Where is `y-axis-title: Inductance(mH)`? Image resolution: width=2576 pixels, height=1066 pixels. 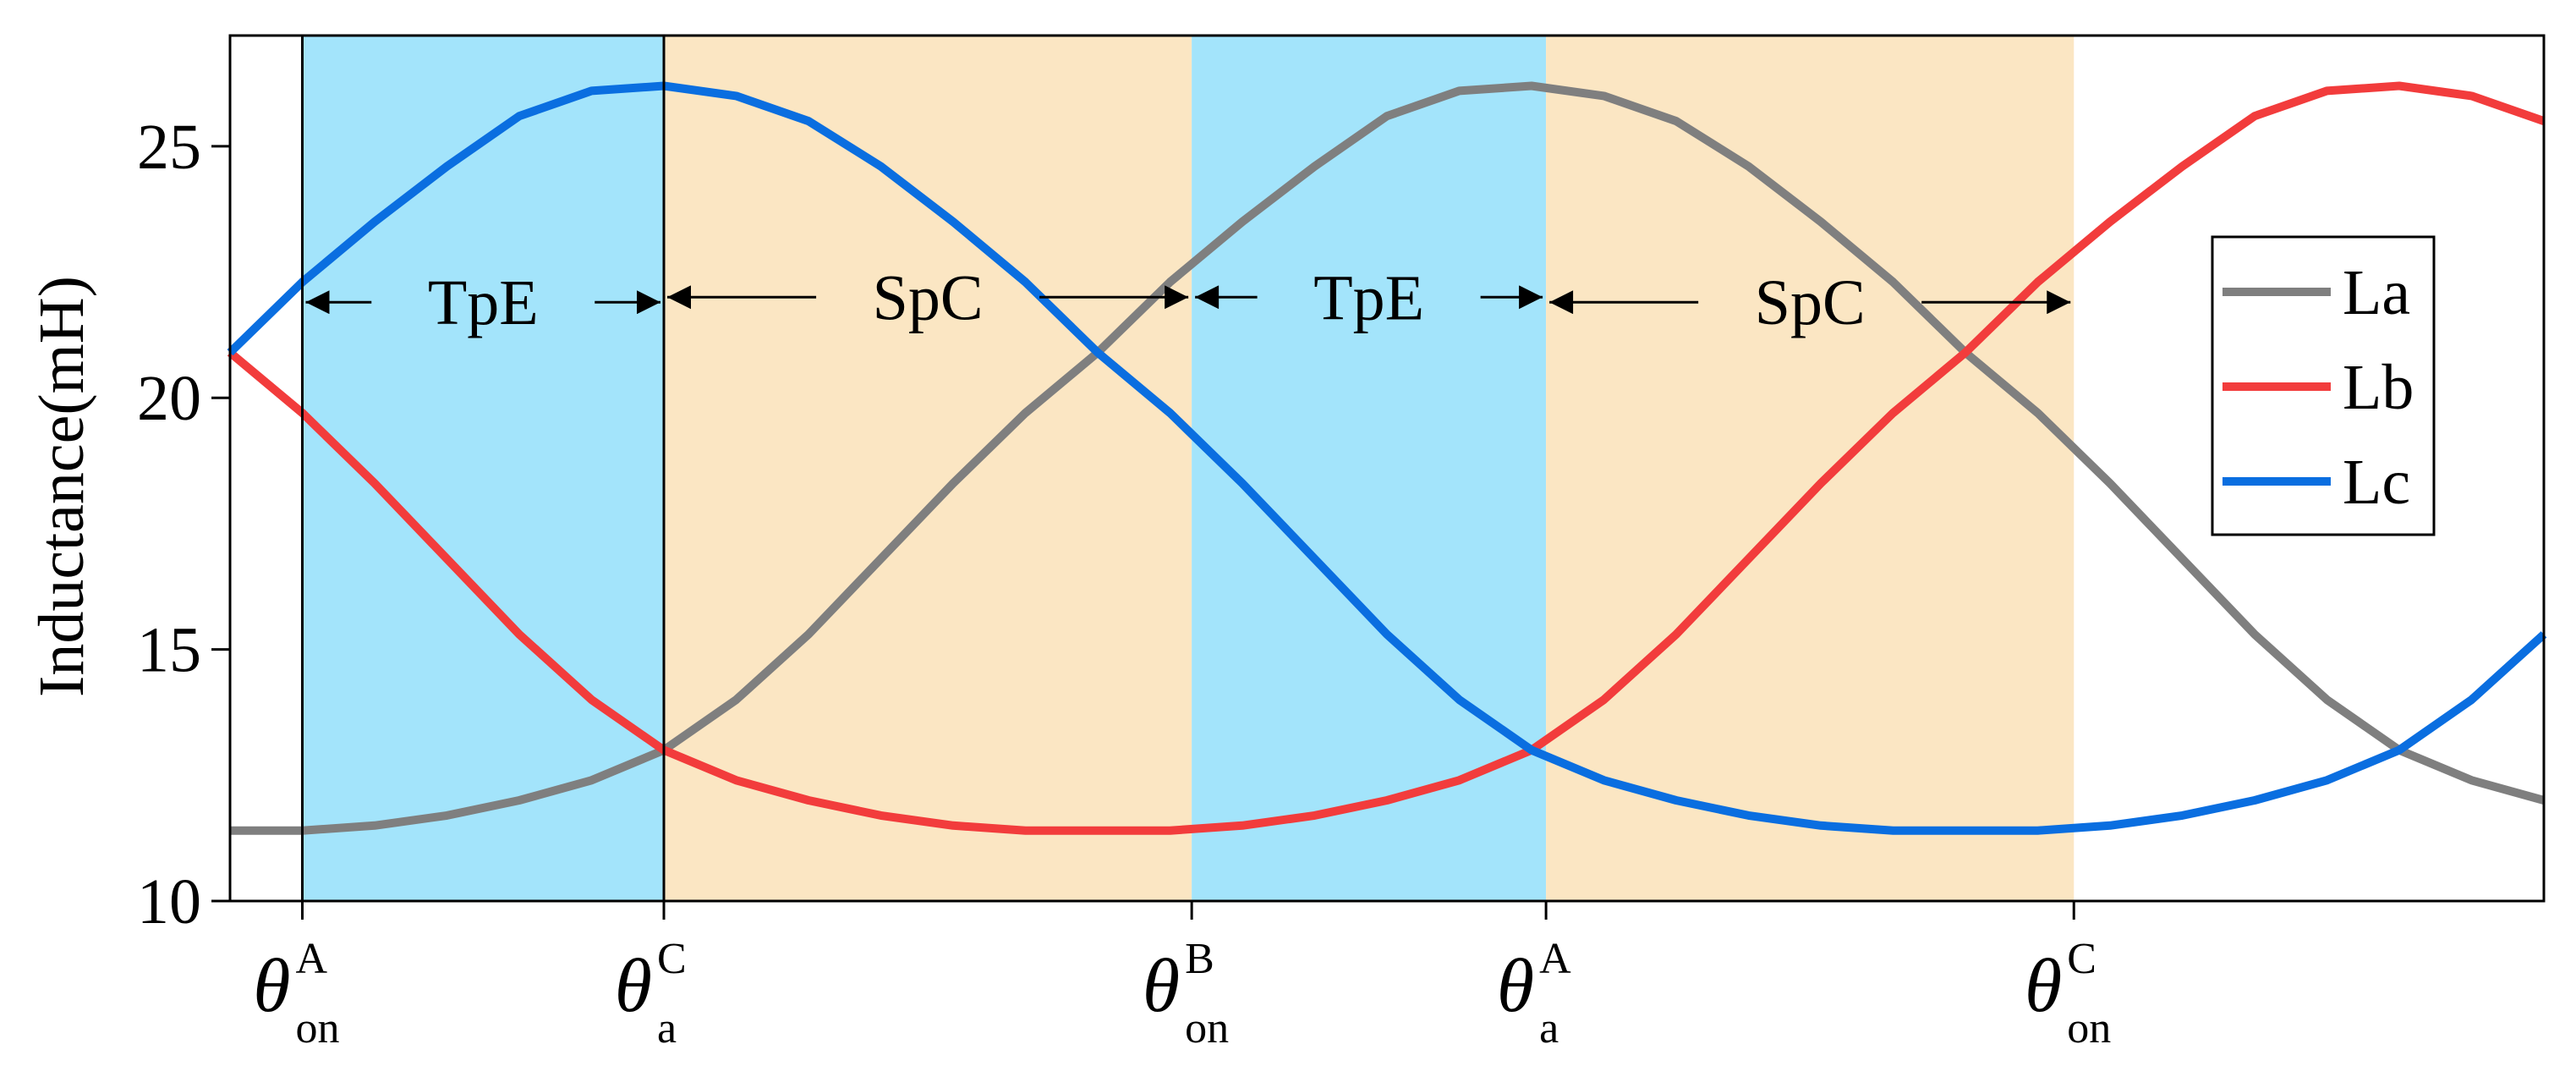 y-axis-title: Inductance(mH) is located at coordinates (61, 487).